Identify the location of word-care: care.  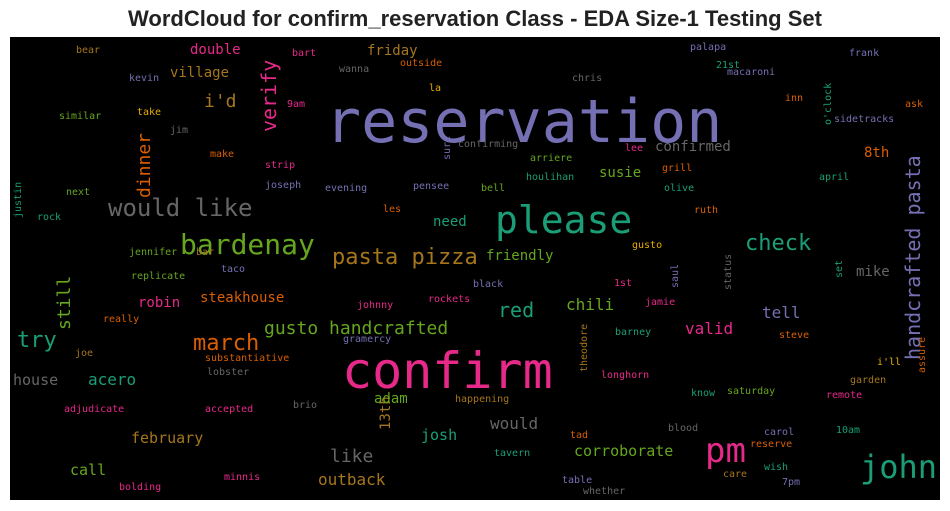
(735, 474).